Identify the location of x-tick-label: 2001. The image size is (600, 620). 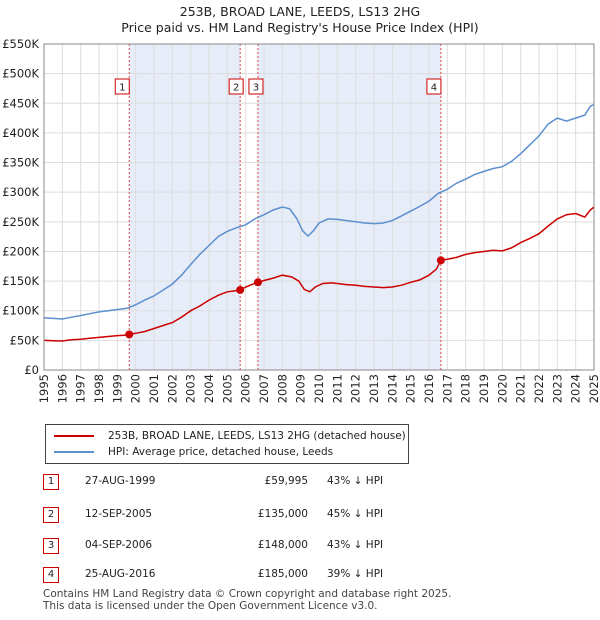
(154, 388).